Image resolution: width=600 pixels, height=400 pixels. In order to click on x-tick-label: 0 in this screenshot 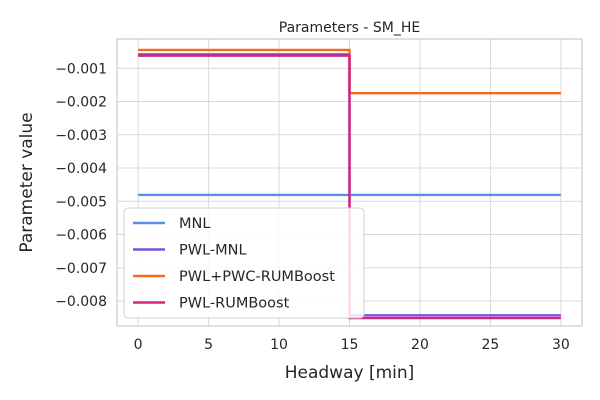, I will do `click(138, 345)`.